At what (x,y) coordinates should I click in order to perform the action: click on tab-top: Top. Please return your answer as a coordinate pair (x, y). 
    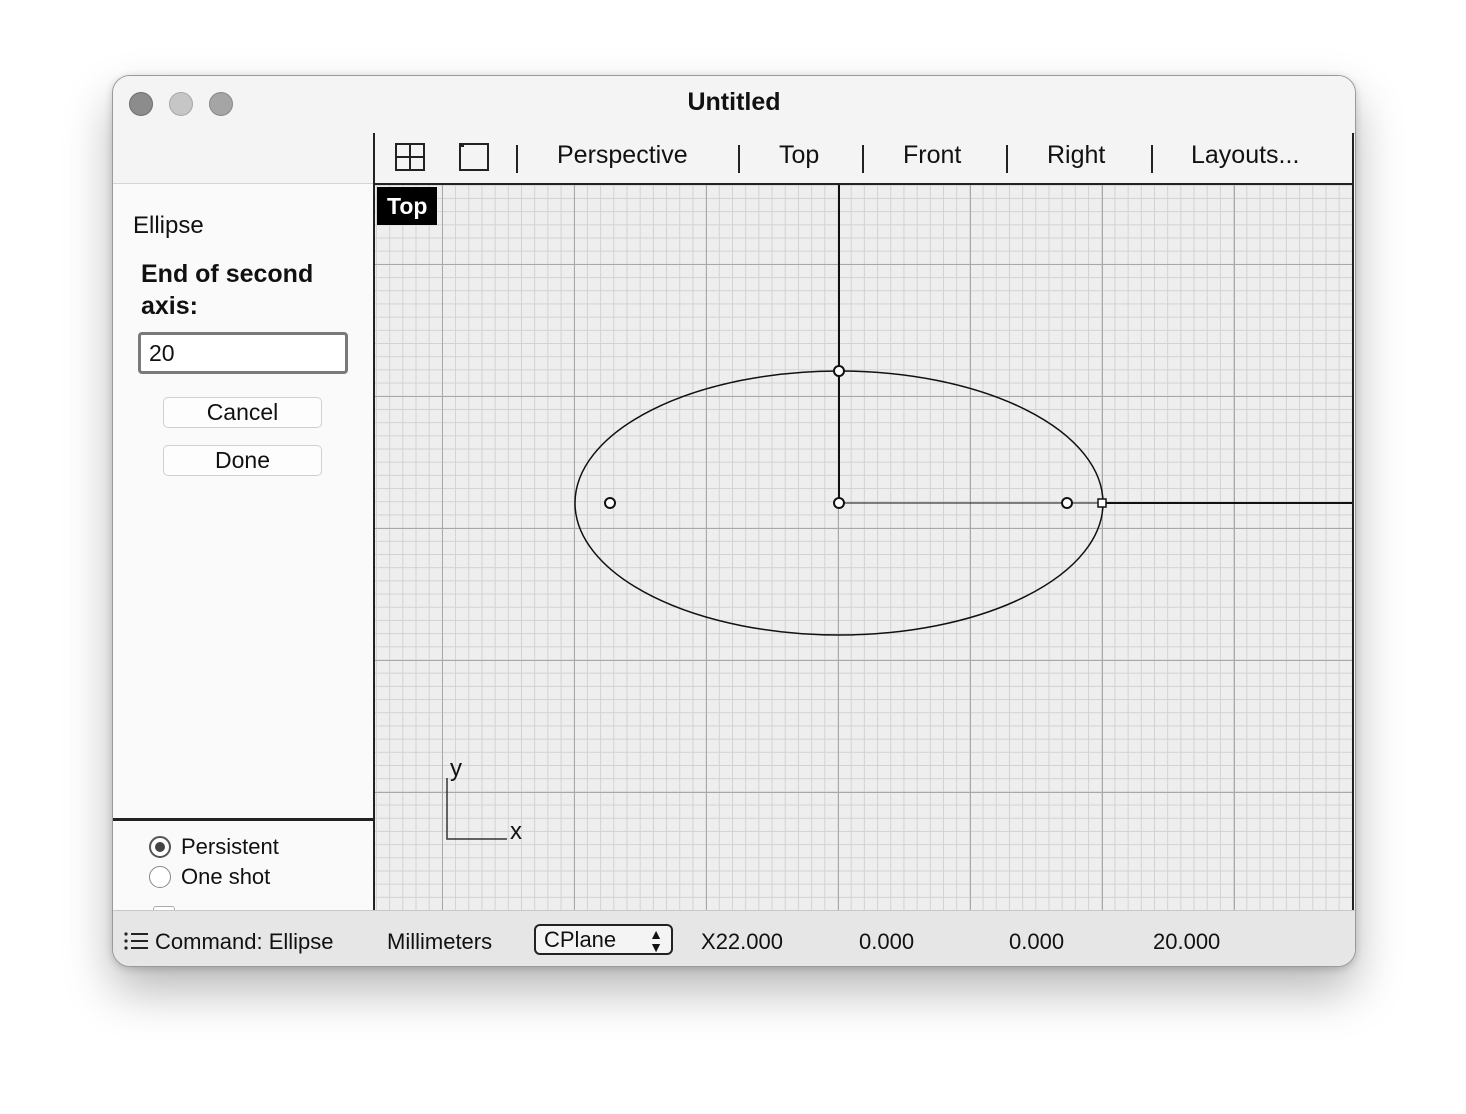
    Looking at the image, I should click on (799, 155).